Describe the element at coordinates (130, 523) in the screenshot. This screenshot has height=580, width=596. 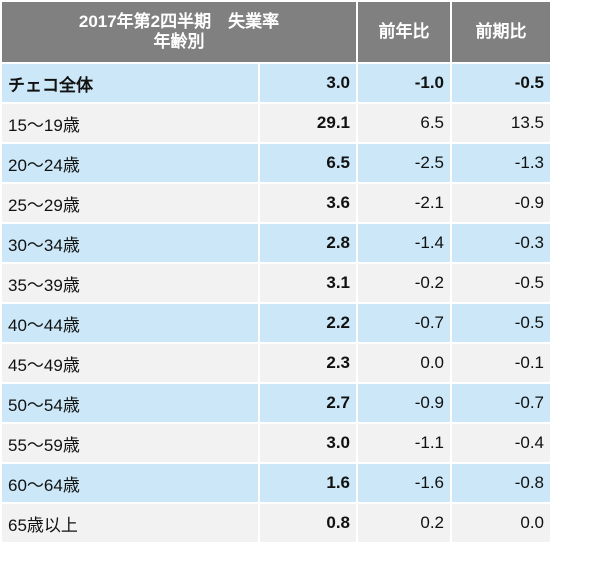
I see `age-group-cell: 65歳以上` at that location.